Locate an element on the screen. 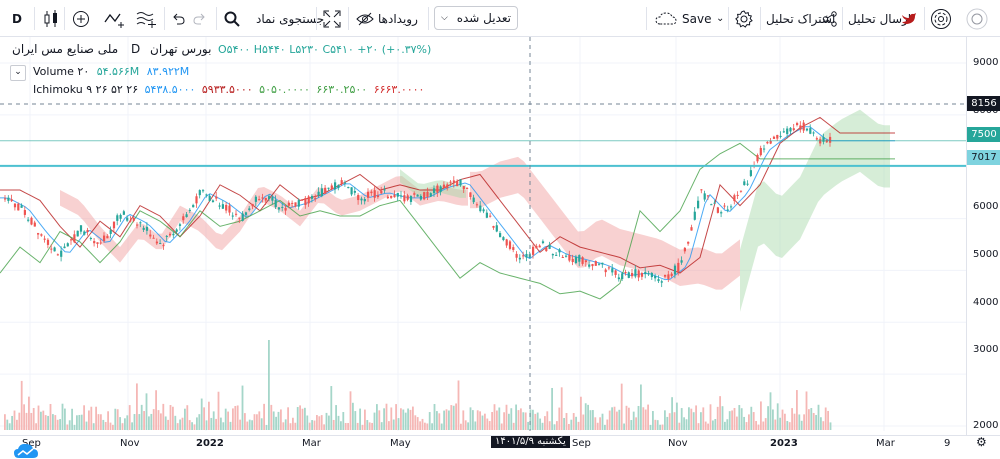  save-button: Save is located at coordinates (697, 18).